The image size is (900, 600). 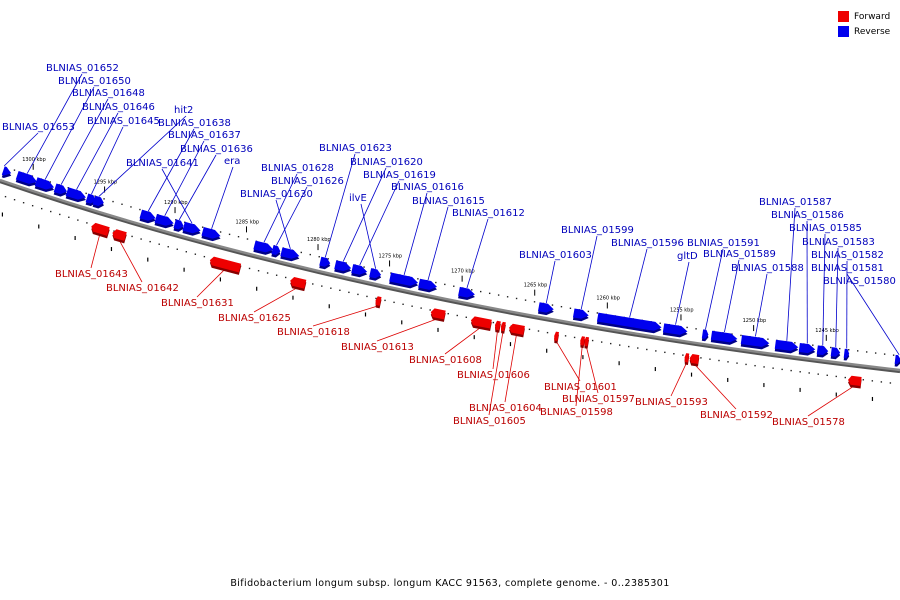 I want to click on scale-tick-label: 1250 kbp, so click(x=755, y=321).